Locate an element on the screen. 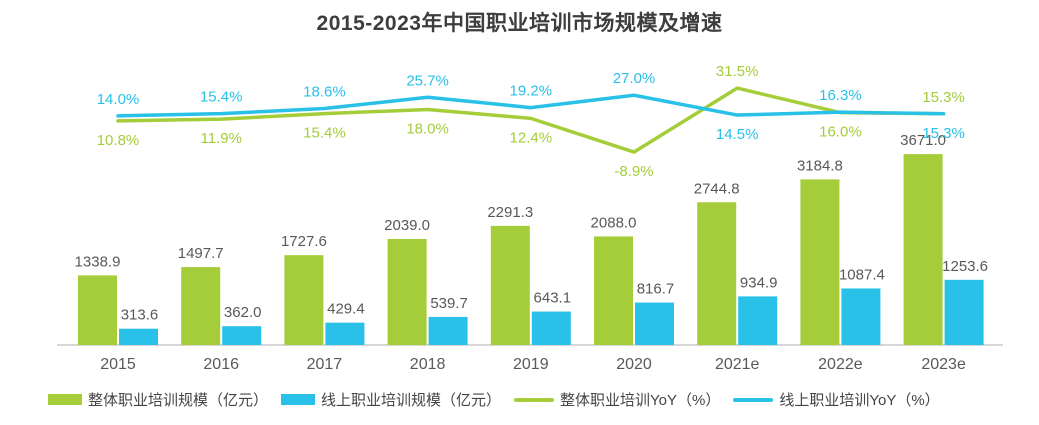 The width and height of the screenshot is (1039, 425). bar-label-online: 1087.4 is located at coordinates (862, 274).